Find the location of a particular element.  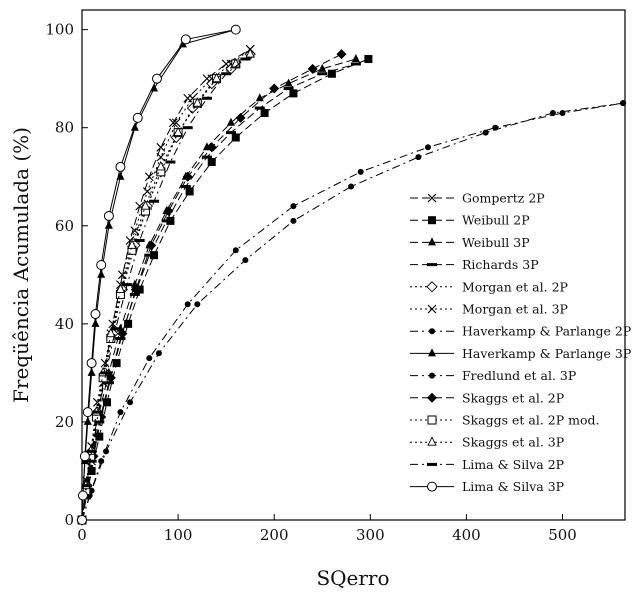

y-tick-label: 0 is located at coordinates (69, 520).